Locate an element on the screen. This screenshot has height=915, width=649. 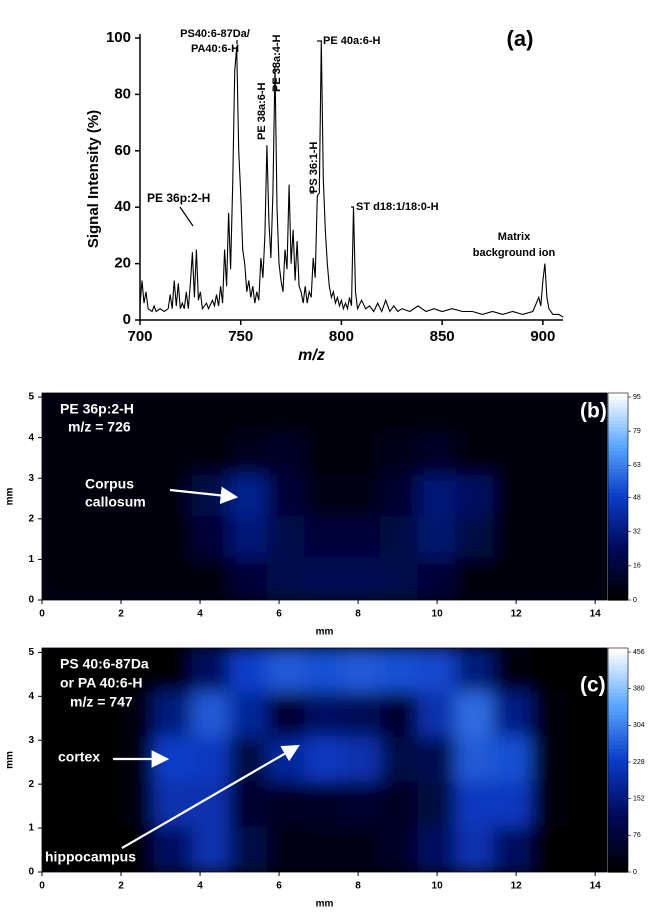
annotation: PE 36p:2-H is located at coordinates (178, 198).